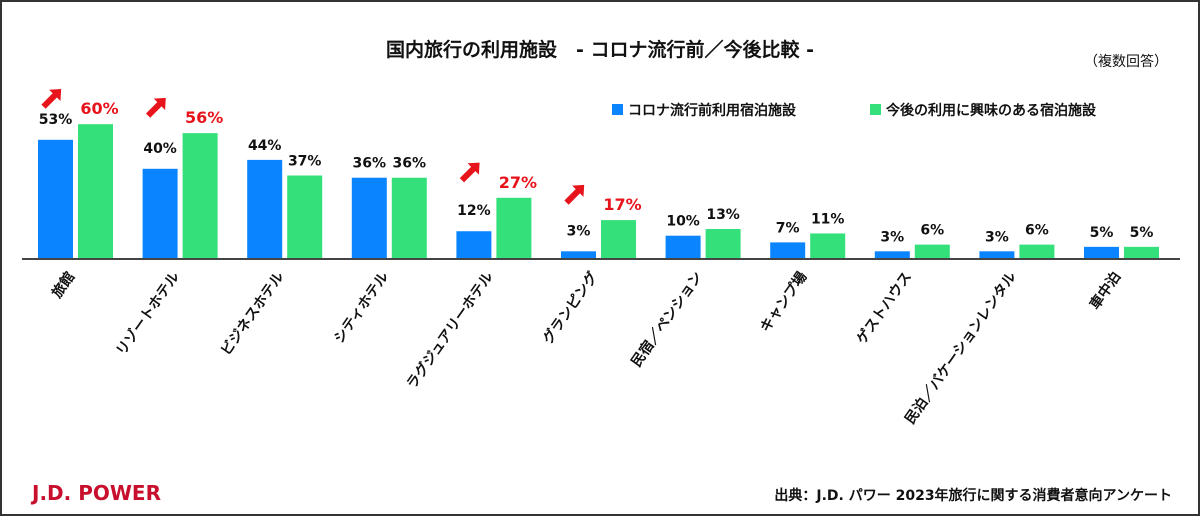 This screenshot has width=1200, height=516. I want to click on data-label: 37%, so click(305, 161).